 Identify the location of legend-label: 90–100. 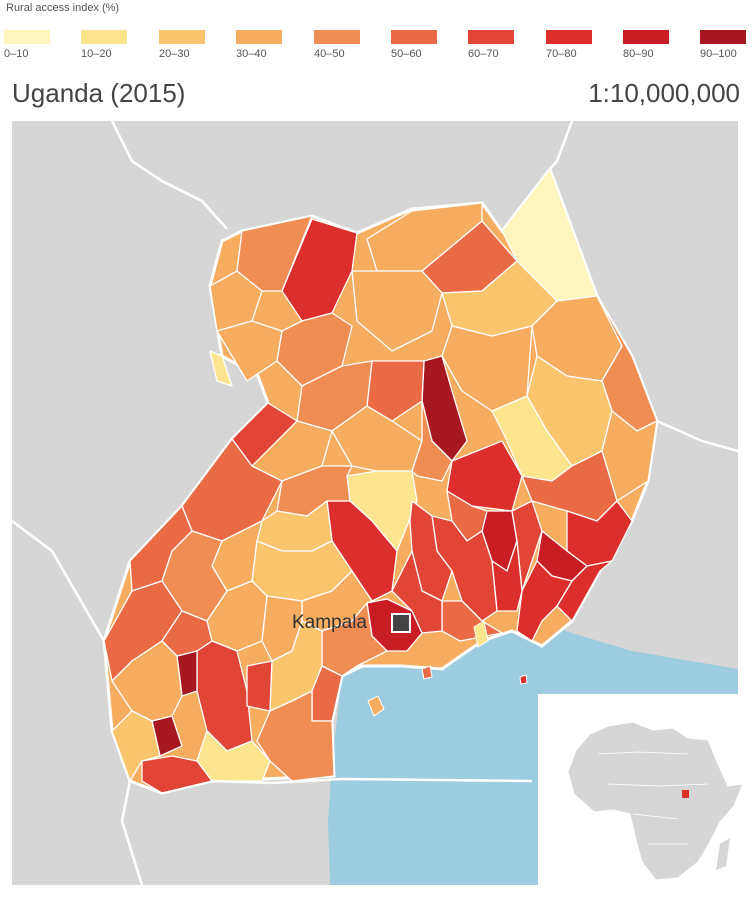
(718, 54).